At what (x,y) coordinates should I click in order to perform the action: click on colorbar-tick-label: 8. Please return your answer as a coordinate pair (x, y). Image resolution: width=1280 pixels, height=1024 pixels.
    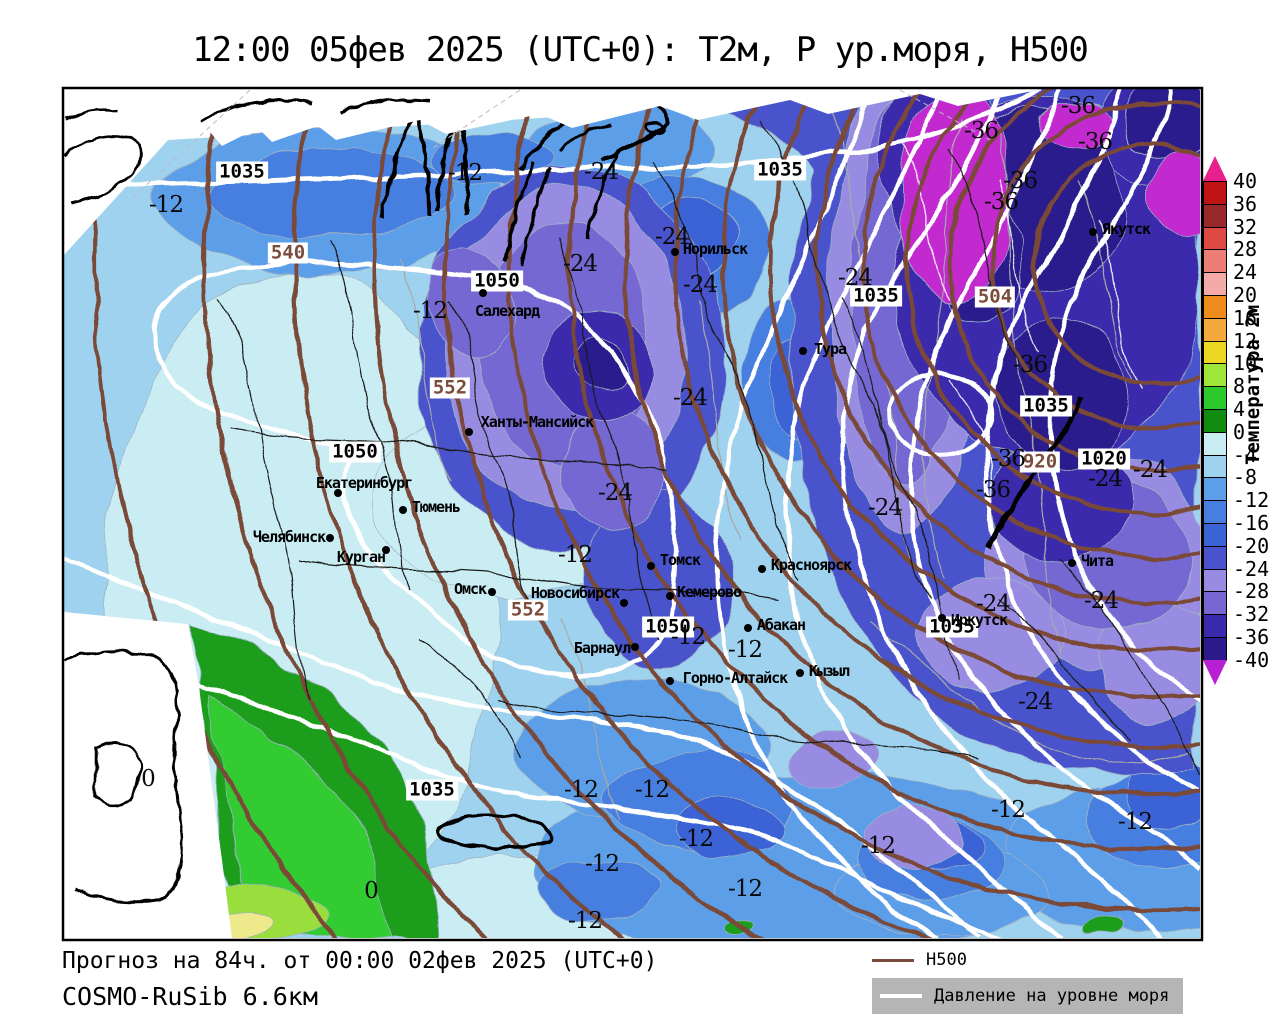
    Looking at the image, I should click on (1239, 386).